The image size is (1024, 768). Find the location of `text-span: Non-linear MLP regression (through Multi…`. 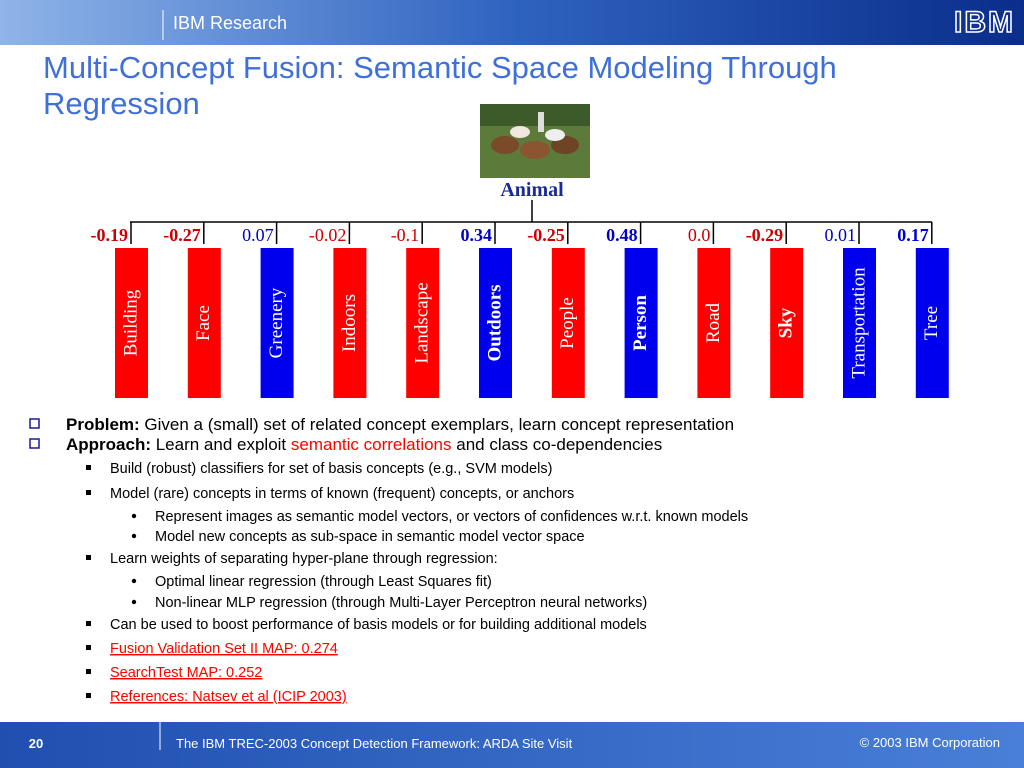

text-span: Non-linear MLP regression (through Multi… is located at coordinates (401, 603).